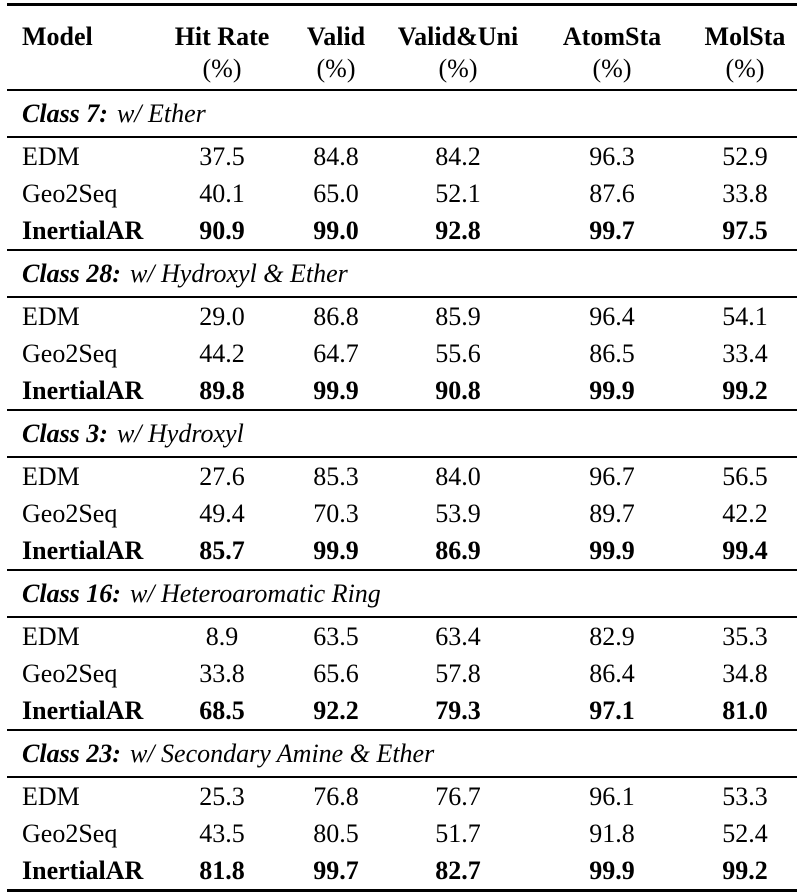  What do you see at coordinates (745, 230) in the screenshot?
I see `value-cell: 97.5` at bounding box center [745, 230].